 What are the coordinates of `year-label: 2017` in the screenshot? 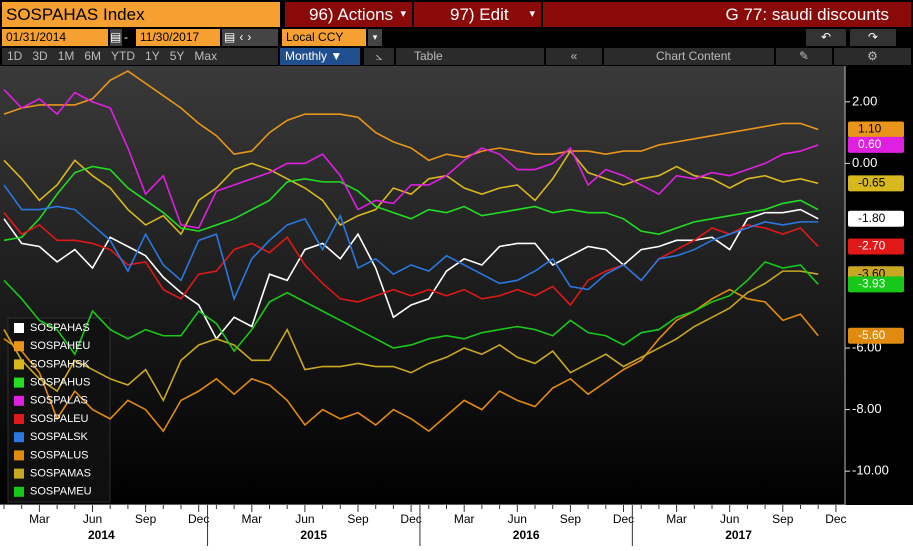 It's located at (738, 535).